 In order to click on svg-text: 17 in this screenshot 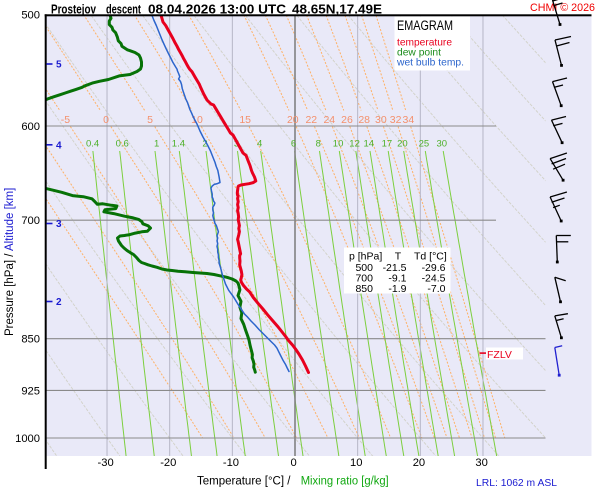, I will do `click(387, 144)`.